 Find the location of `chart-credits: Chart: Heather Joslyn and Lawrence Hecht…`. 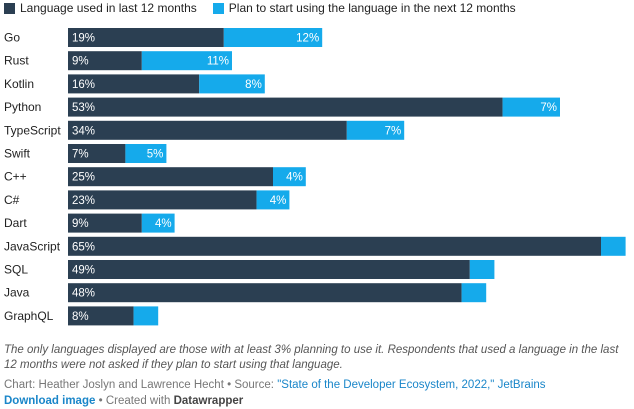

chart-credits: Chart: Heather Joslyn and Lawrence Hecht… is located at coordinates (317, 393).